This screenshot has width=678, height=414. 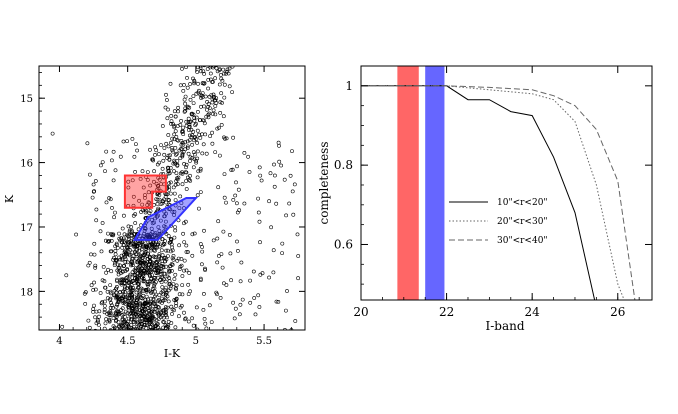 What do you see at coordinates (165, 219) in the screenshot?
I see `blue-selection-box` at bounding box center [165, 219].